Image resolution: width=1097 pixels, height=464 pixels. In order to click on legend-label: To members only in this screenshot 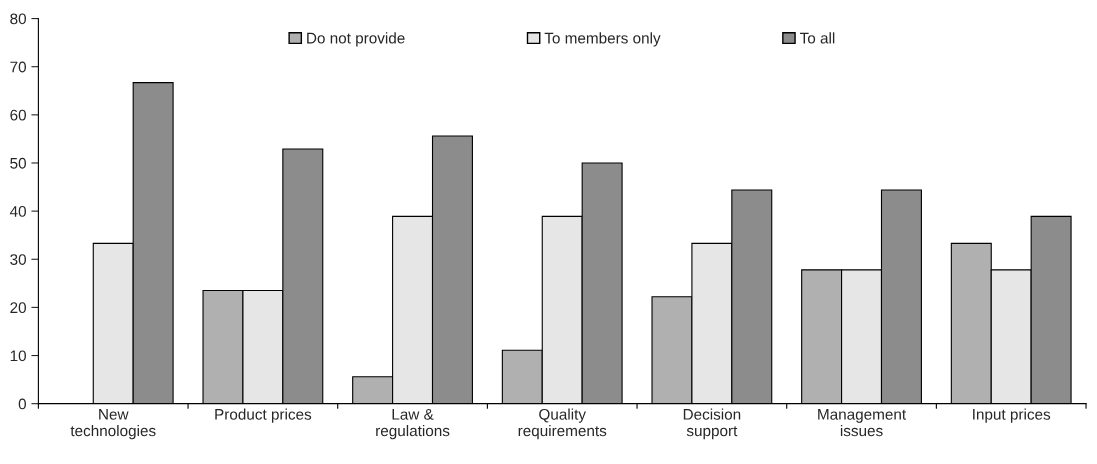, I will do `click(602, 39)`.